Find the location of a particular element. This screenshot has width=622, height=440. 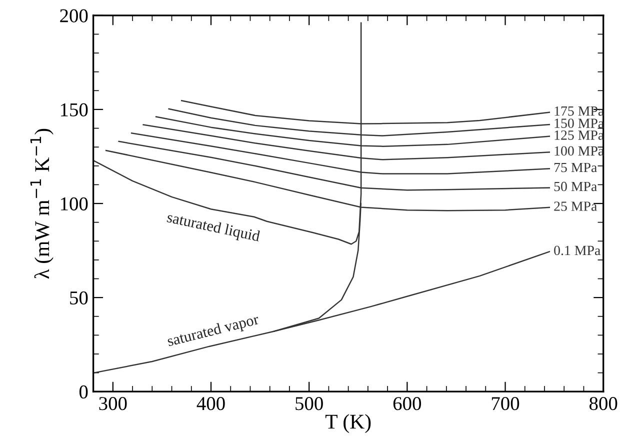

y-tick-label: 100 is located at coordinates (74, 203).